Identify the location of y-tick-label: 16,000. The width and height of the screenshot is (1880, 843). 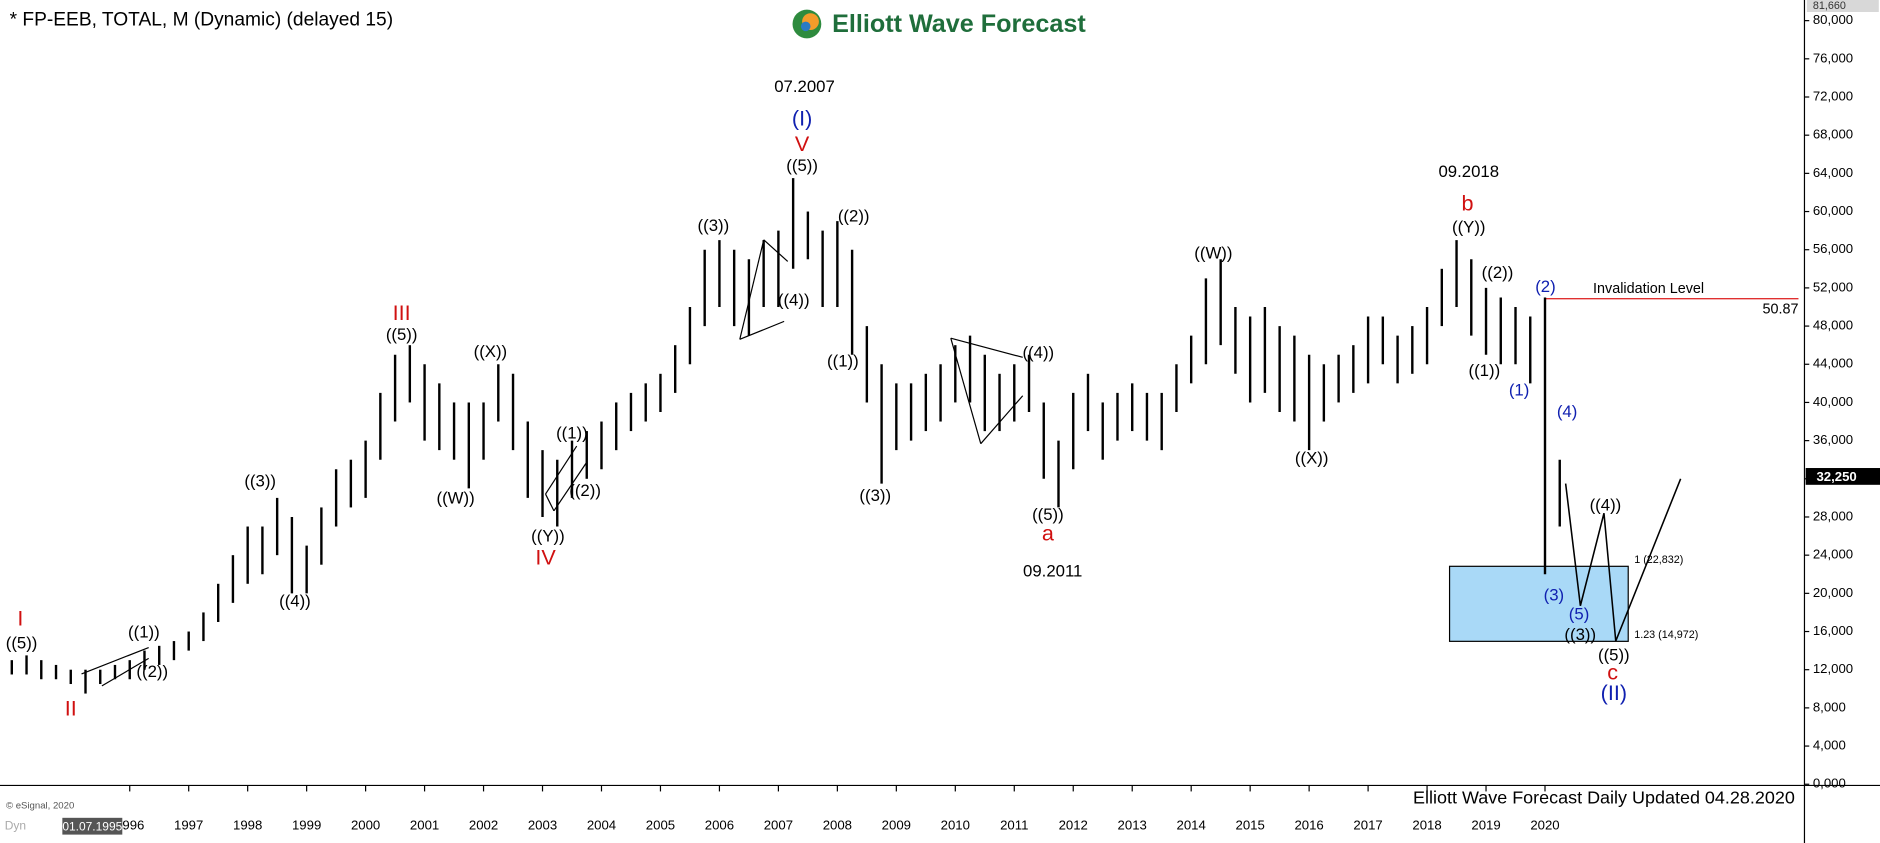
(1833, 630).